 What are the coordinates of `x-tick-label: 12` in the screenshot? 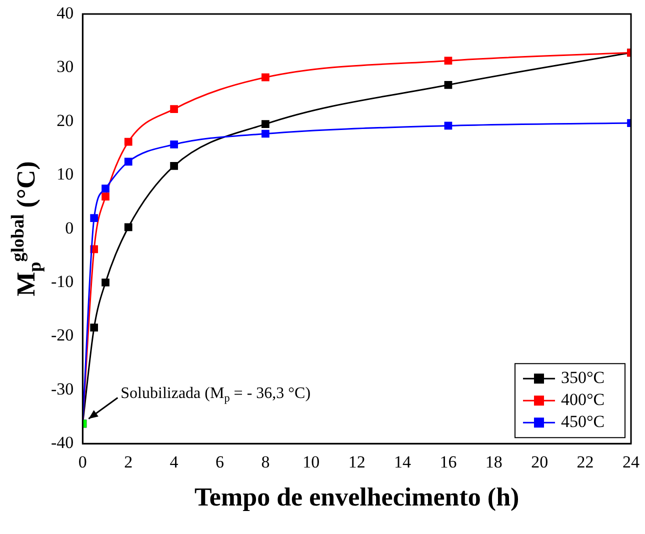 It's located at (357, 462).